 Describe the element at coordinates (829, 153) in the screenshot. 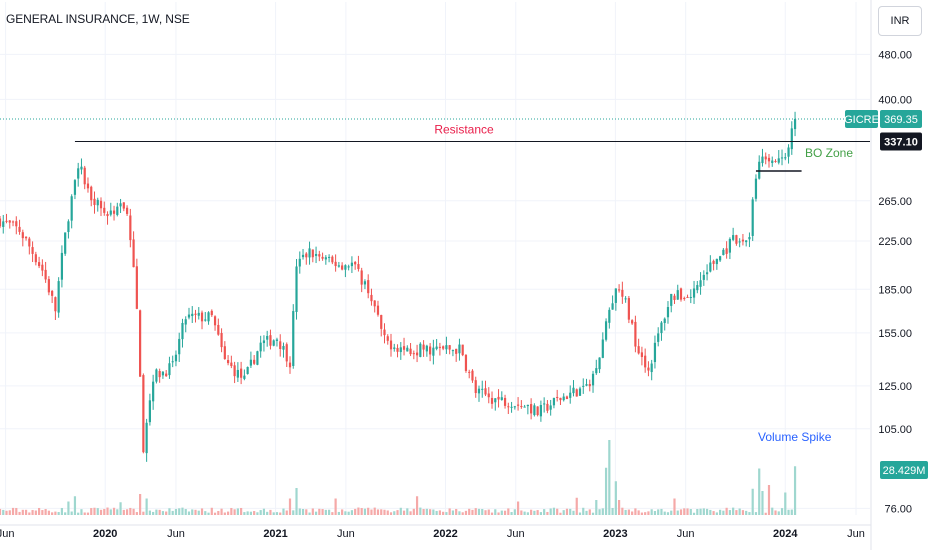

I see `bo-zone-label: BO Zone` at that location.